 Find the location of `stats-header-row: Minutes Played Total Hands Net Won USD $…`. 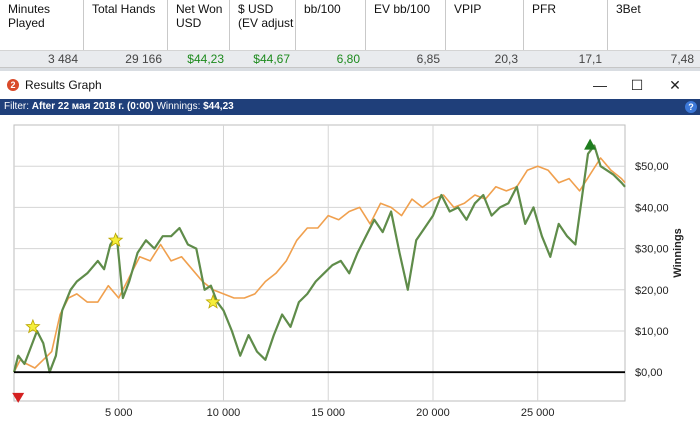

stats-header-row: Minutes Played Total Hands Net Won USD $… is located at coordinates (350, 25).